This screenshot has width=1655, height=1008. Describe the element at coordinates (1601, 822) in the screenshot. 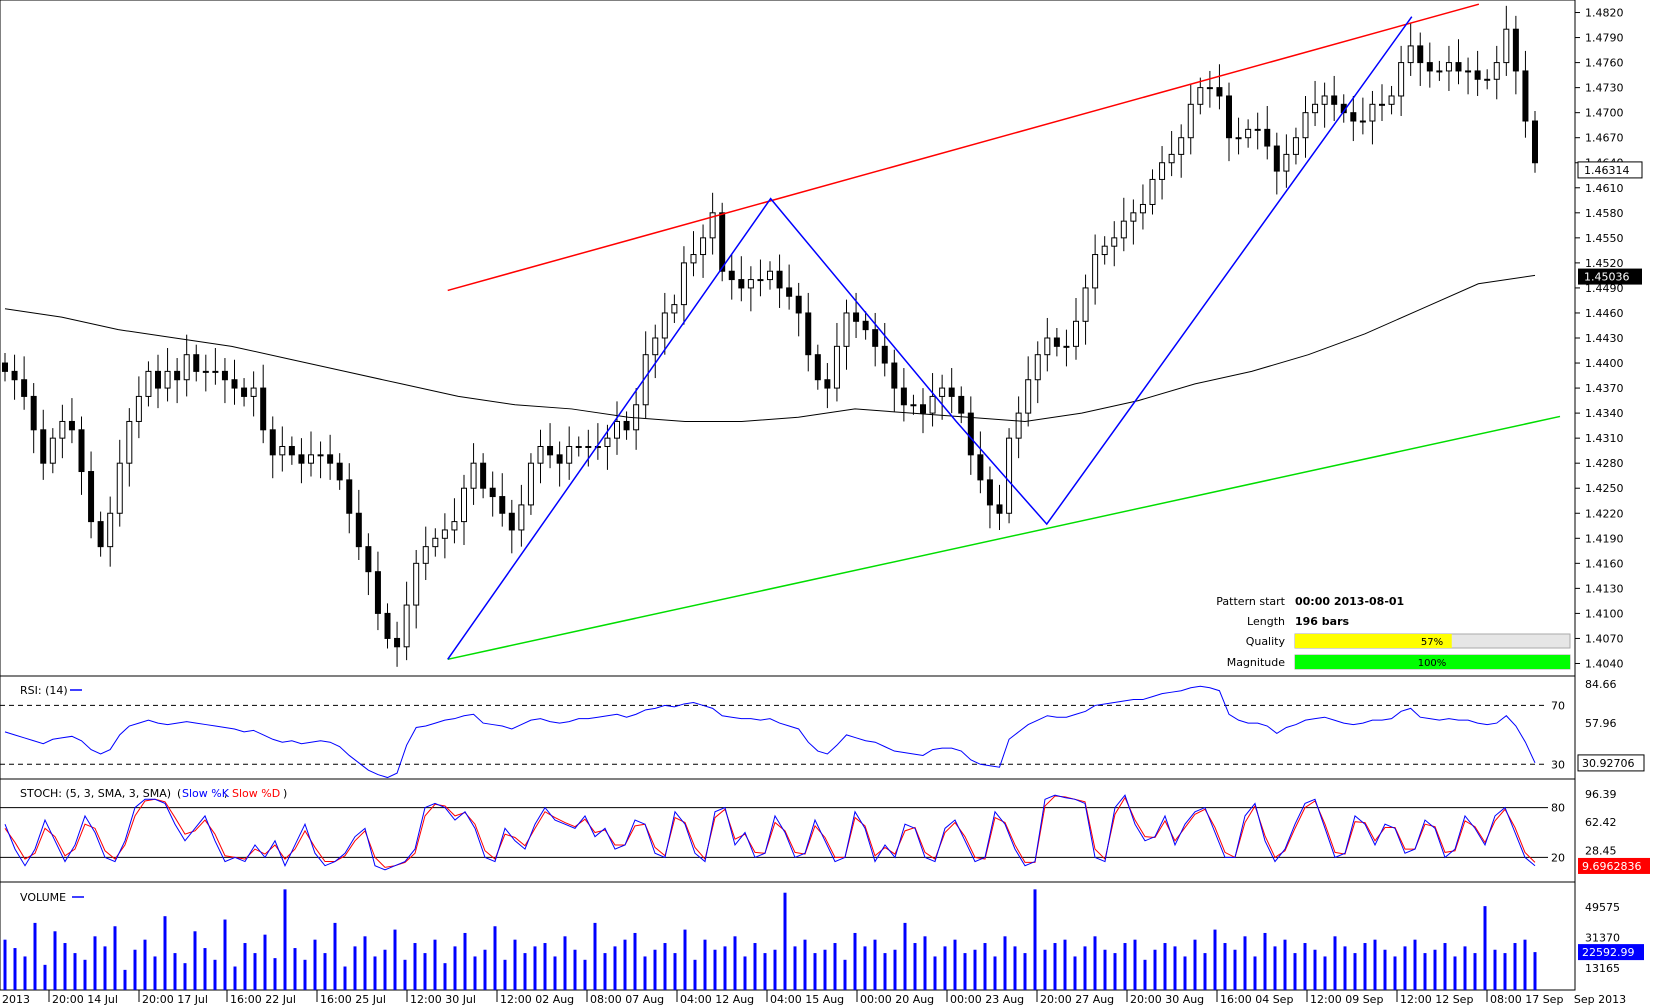

I see `stoch-tick-label: 62.42` at that location.